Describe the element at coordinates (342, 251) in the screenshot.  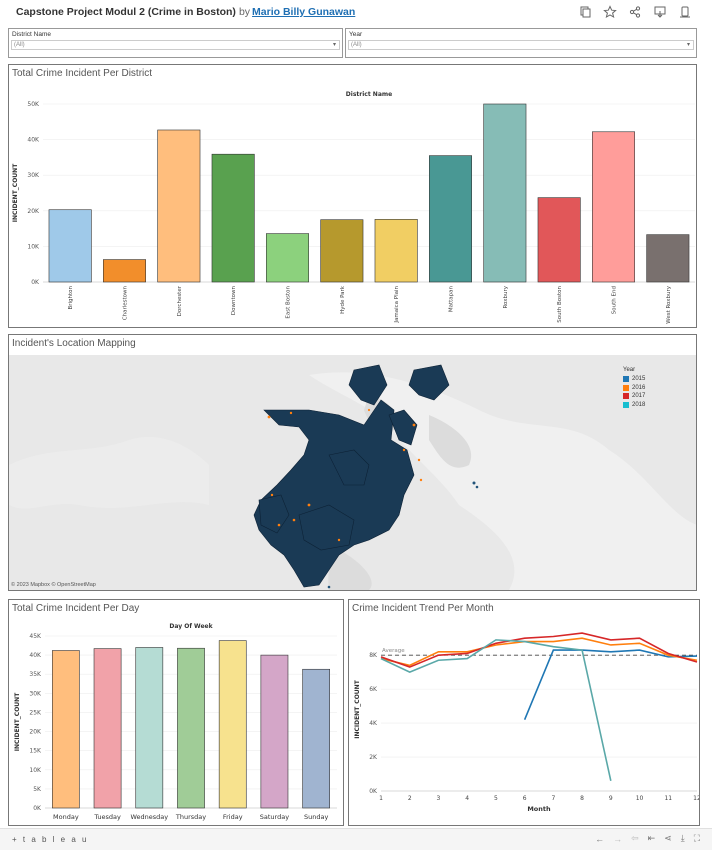
I see `bar-hyde-park` at that location.